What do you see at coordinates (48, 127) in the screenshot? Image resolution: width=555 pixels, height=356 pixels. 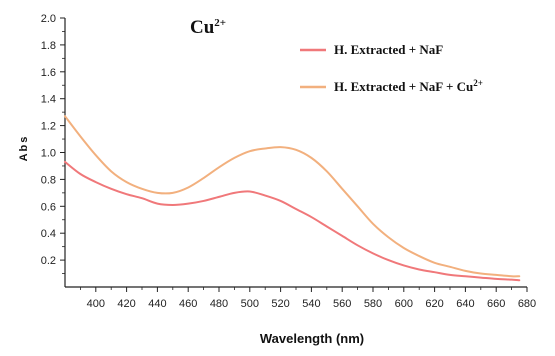 I see `y-tick-label: 1.2` at bounding box center [48, 127].